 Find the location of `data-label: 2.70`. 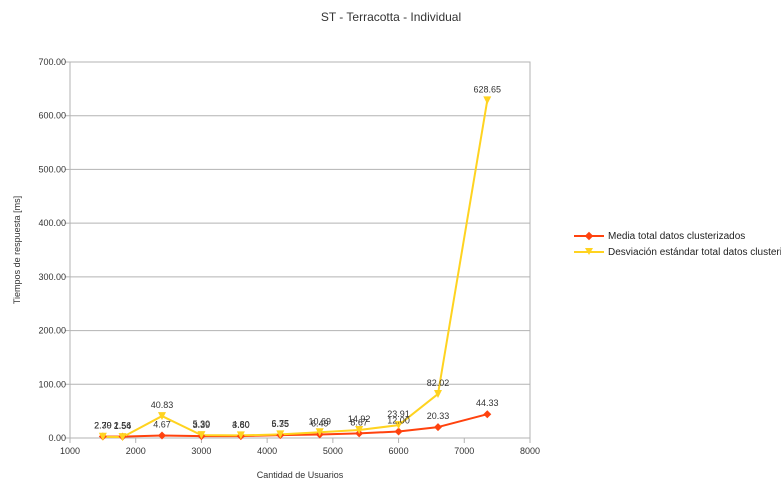

data-label: 2.70 is located at coordinates (103, 426).